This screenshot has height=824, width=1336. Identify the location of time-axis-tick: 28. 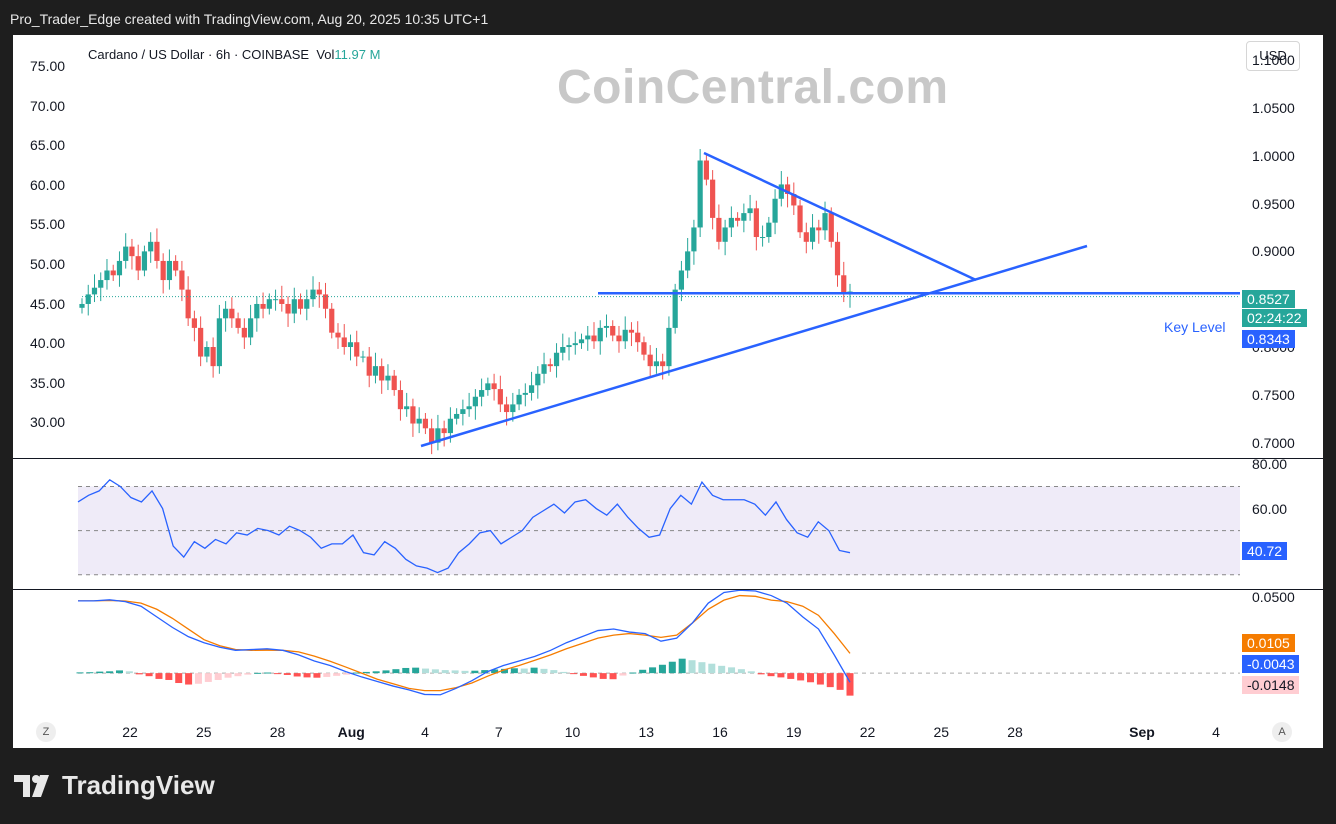
(1015, 732).